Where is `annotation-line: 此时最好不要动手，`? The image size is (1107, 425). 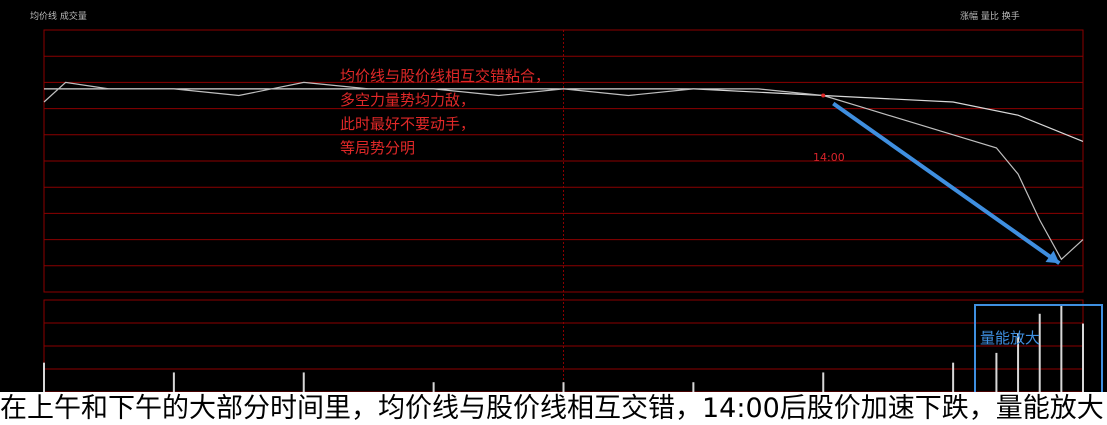 annotation-line: 此时最好不要动手， is located at coordinates (408, 124).